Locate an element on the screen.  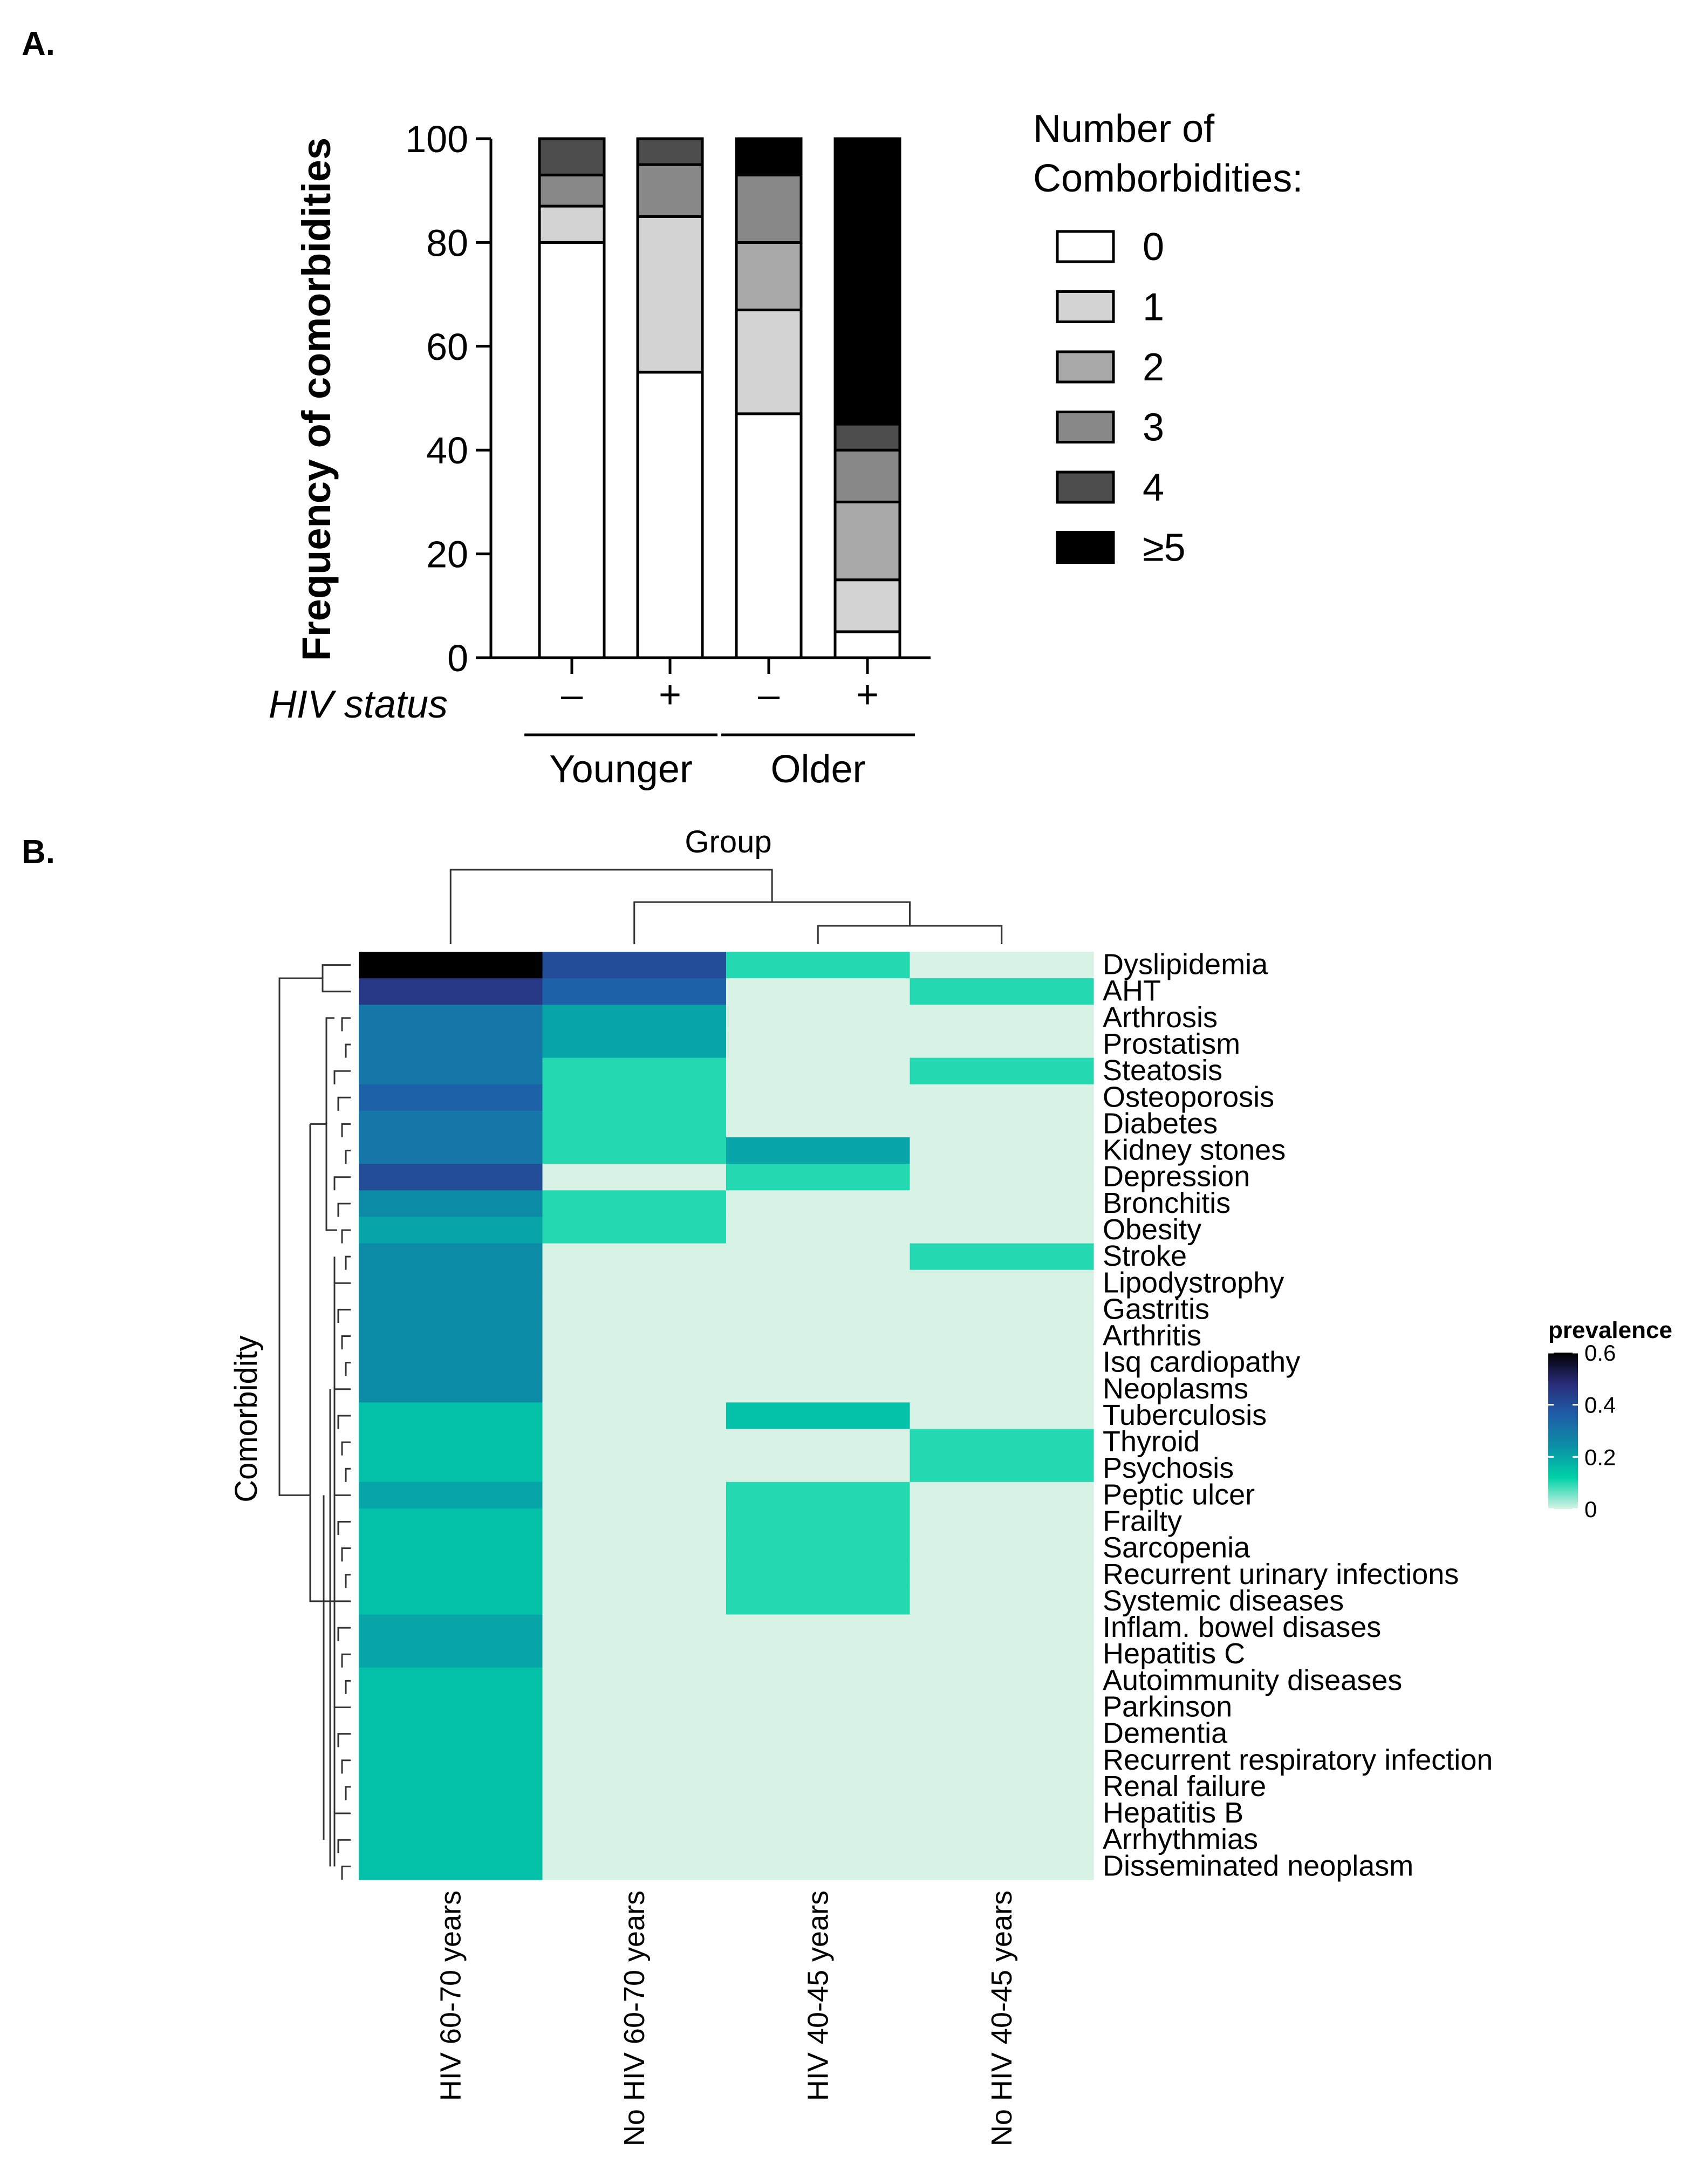
row-label: Recurrent respiratory infection is located at coordinates (1298, 1760).